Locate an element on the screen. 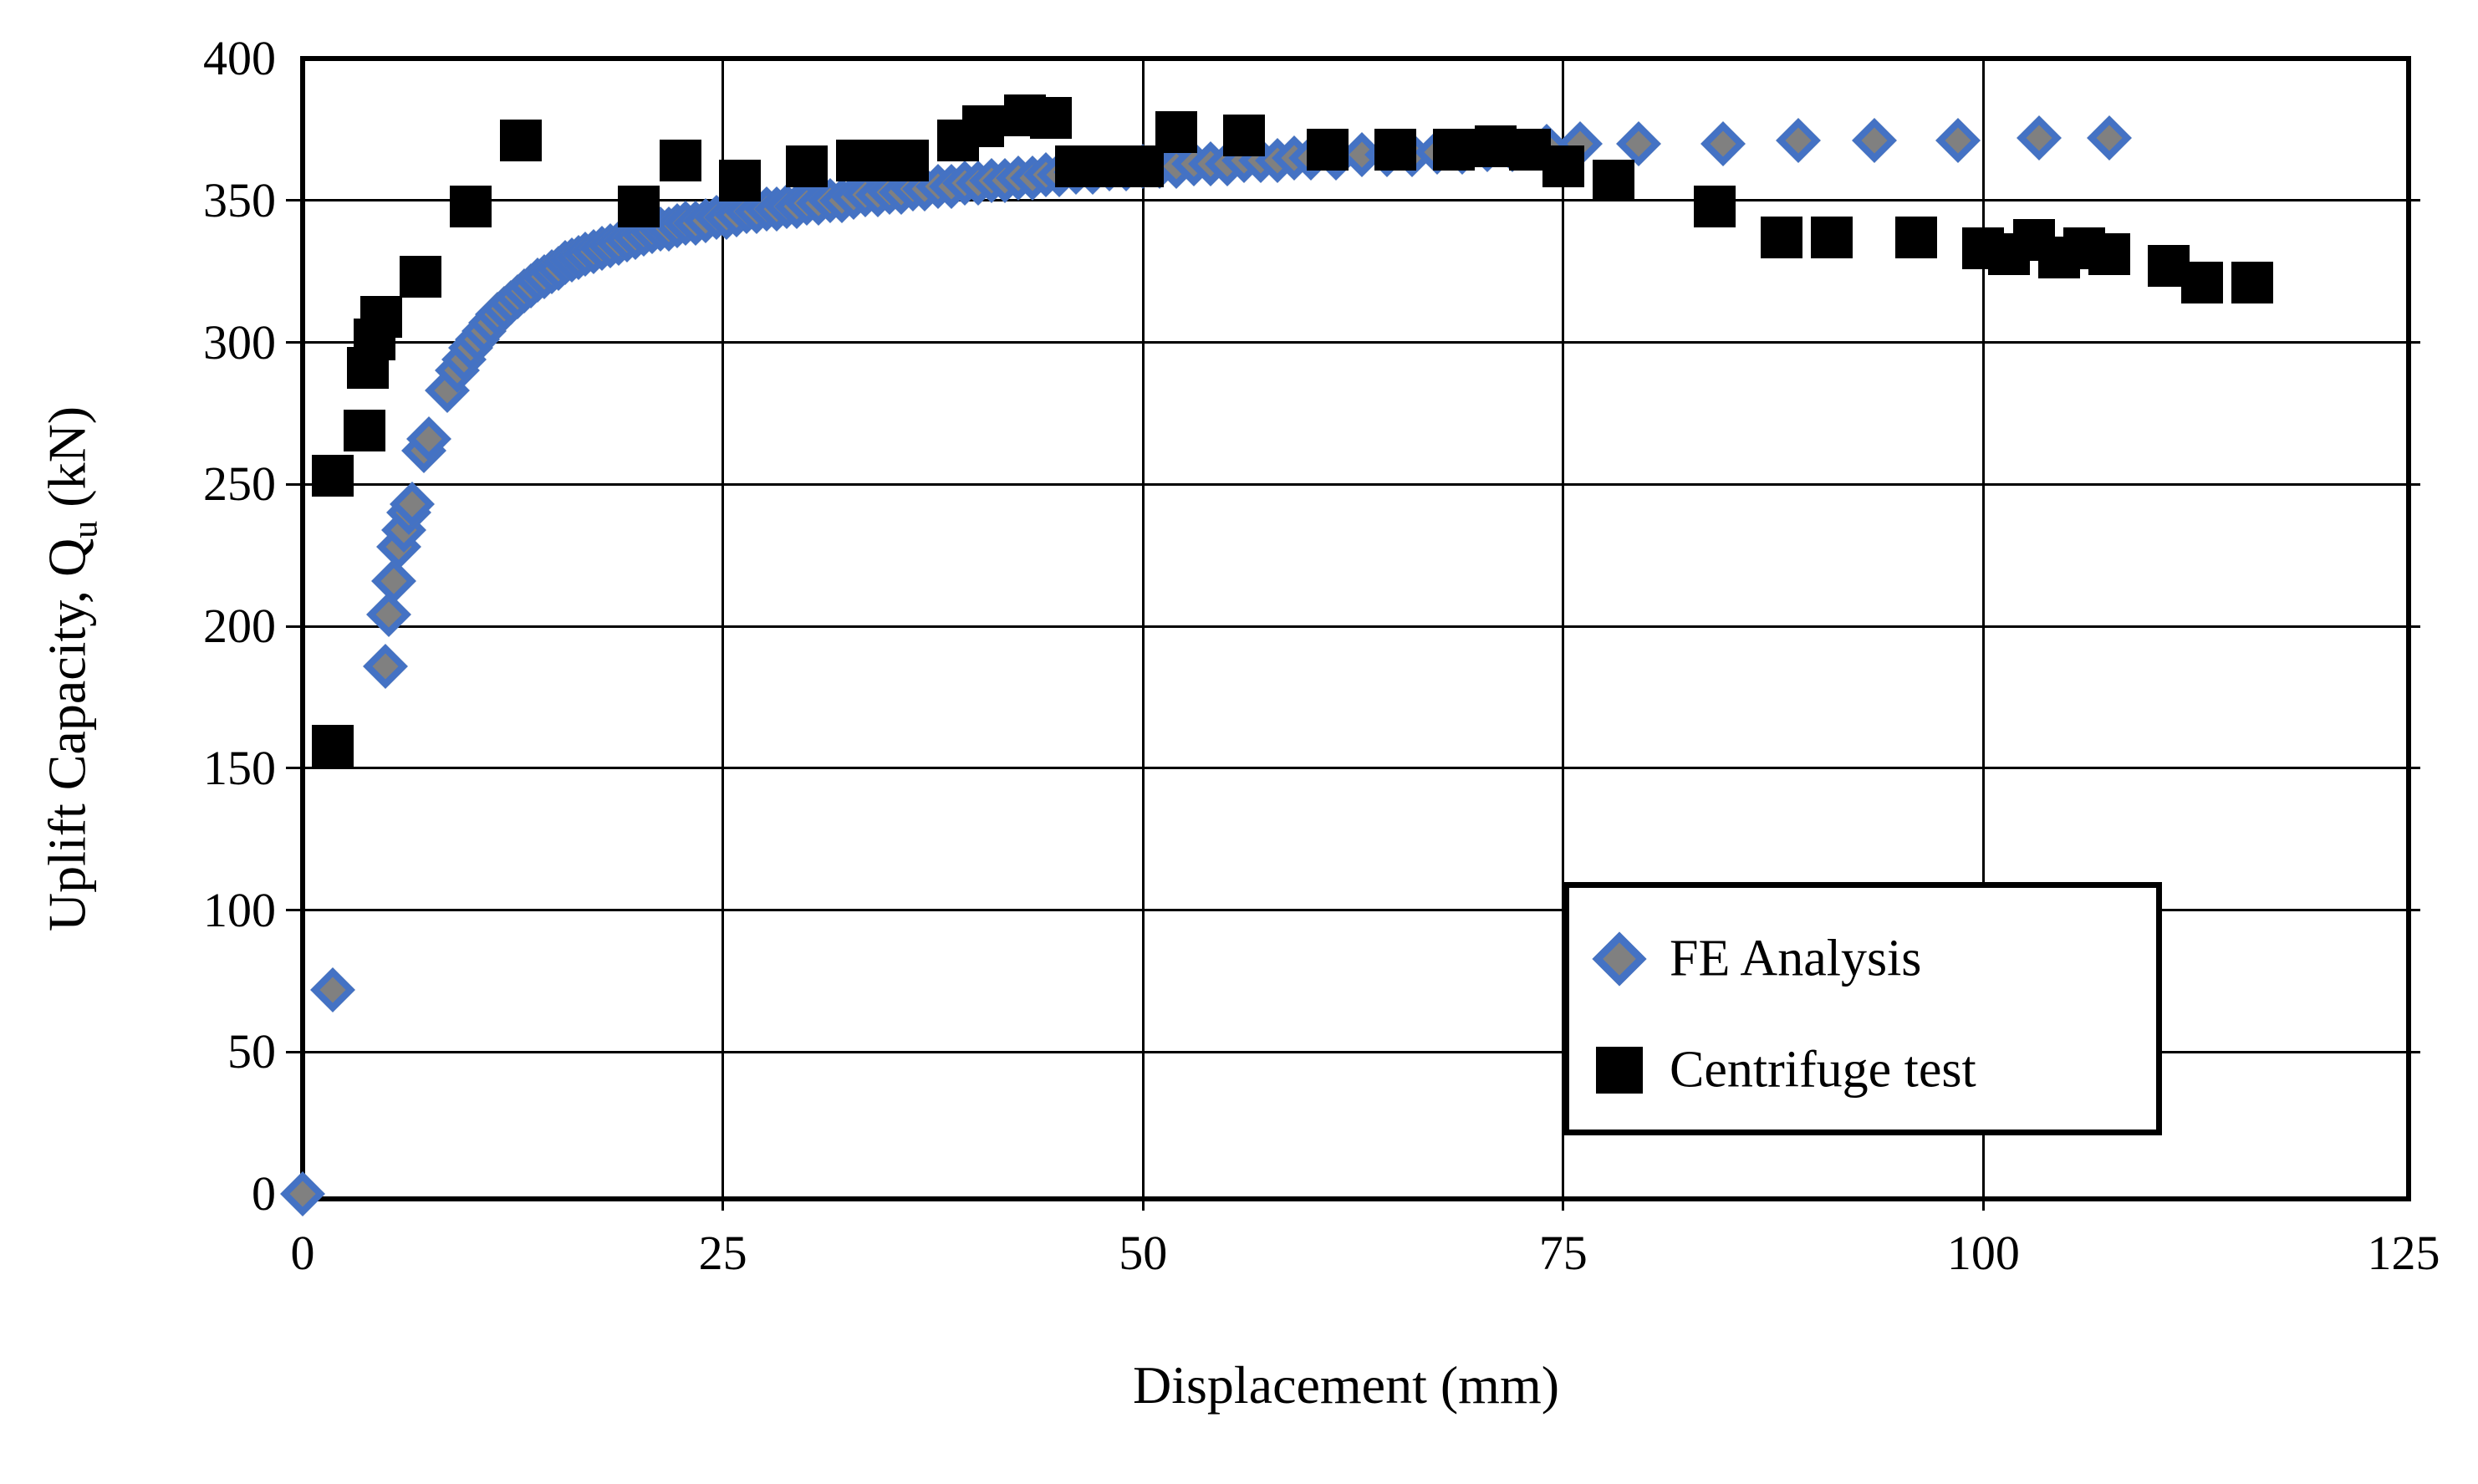  legend-item-fe-analysis: FE Analysis is located at coordinates (1861, 959).